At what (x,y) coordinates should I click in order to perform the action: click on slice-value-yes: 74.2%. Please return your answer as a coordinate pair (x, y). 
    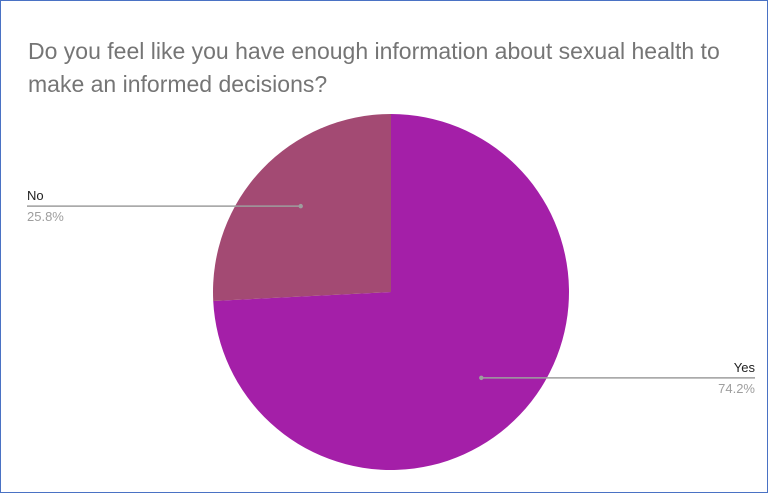
    Looking at the image, I should click on (736, 388).